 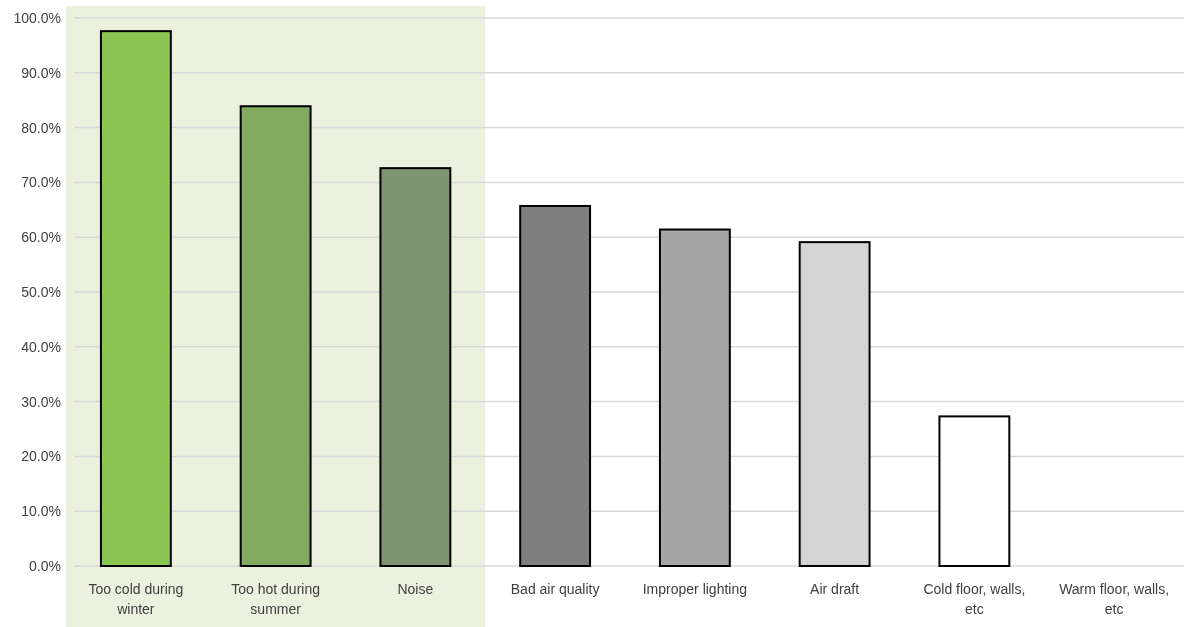 What do you see at coordinates (974, 599) in the screenshot?
I see `x-tick-label: Cold floor, walls, etc` at bounding box center [974, 599].